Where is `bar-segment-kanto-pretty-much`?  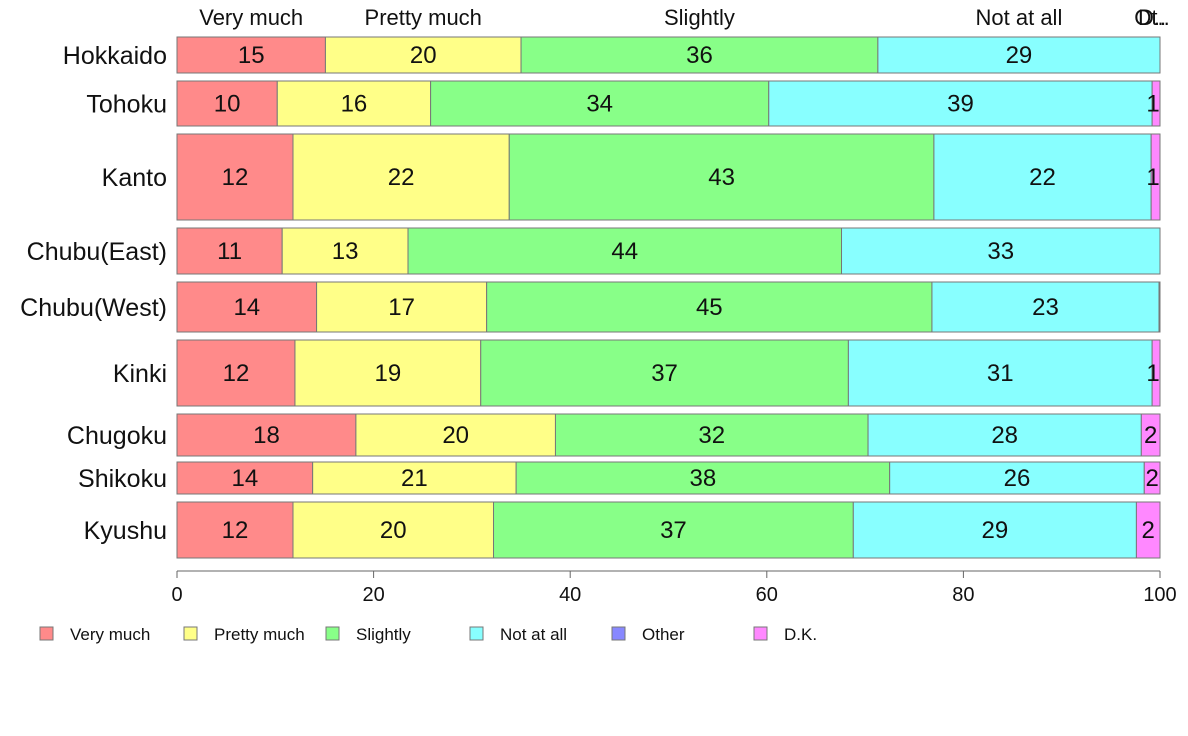
bar-segment-kanto-pretty-much is located at coordinates (401, 177).